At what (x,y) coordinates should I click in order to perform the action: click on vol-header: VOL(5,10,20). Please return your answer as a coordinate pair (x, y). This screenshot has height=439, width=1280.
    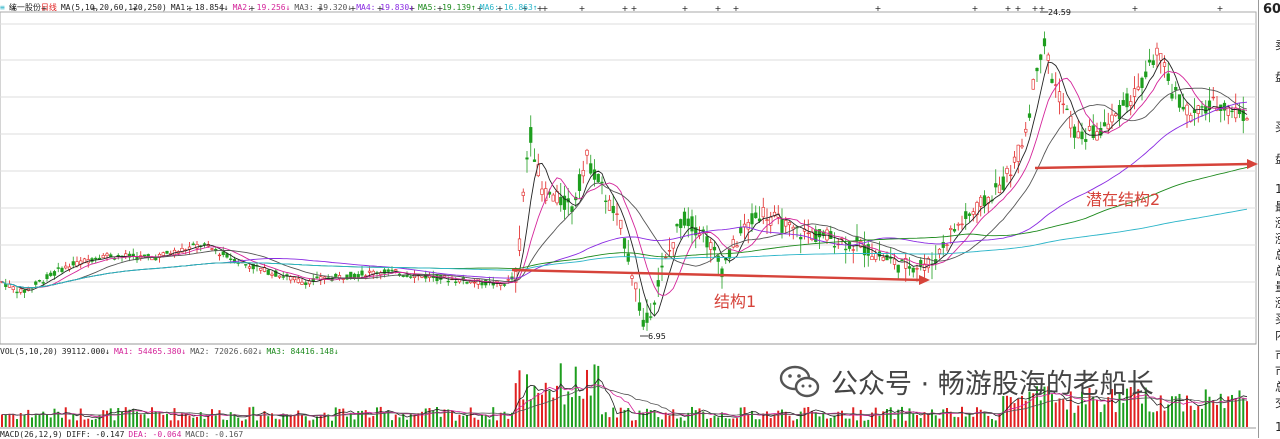
    Looking at the image, I should click on (29, 351).